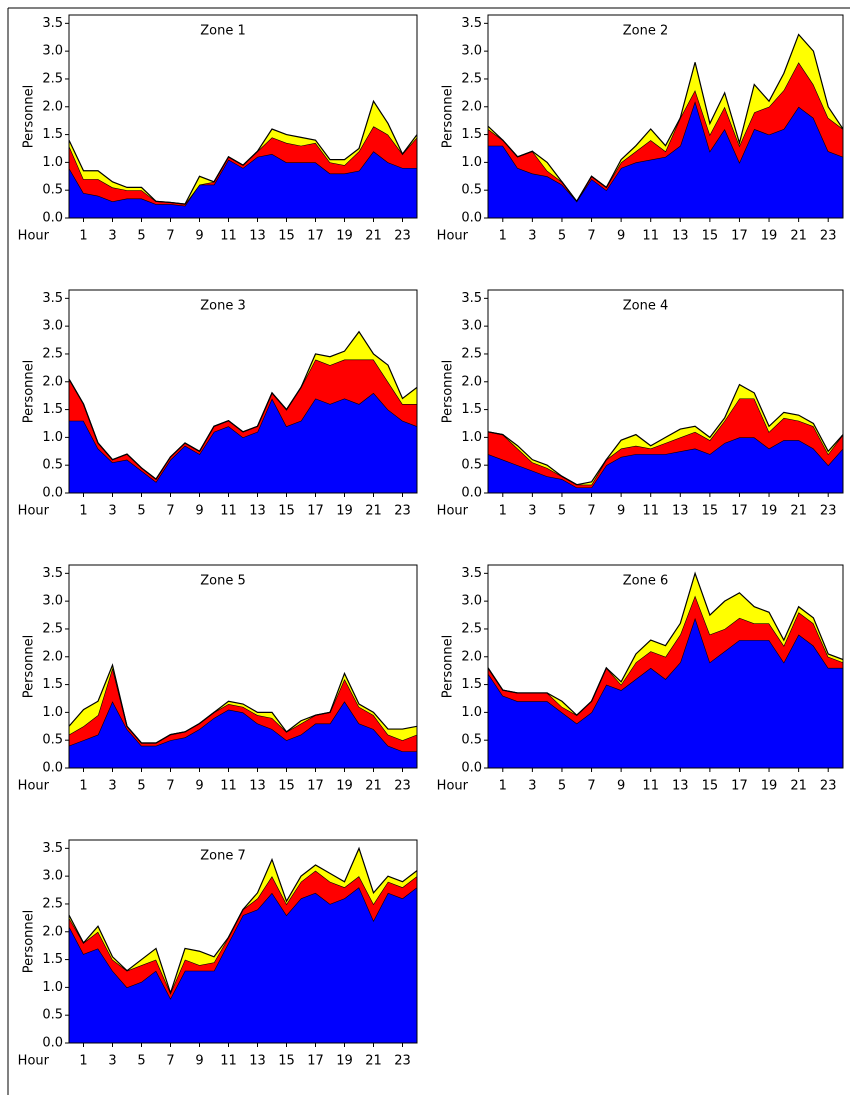 The image size is (850, 1099). I want to click on chart-title: Zone 3, so click(223, 306).